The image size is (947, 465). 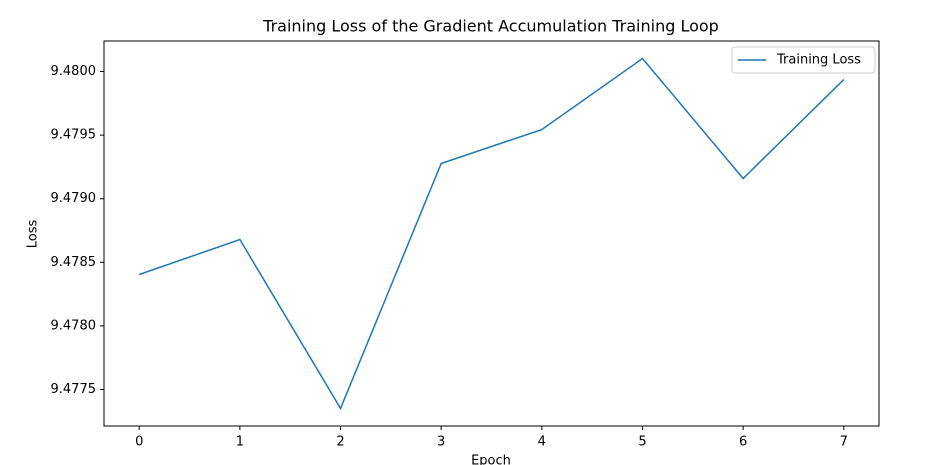 What do you see at coordinates (139, 442) in the screenshot?
I see `x-tick-label: 0` at bounding box center [139, 442].